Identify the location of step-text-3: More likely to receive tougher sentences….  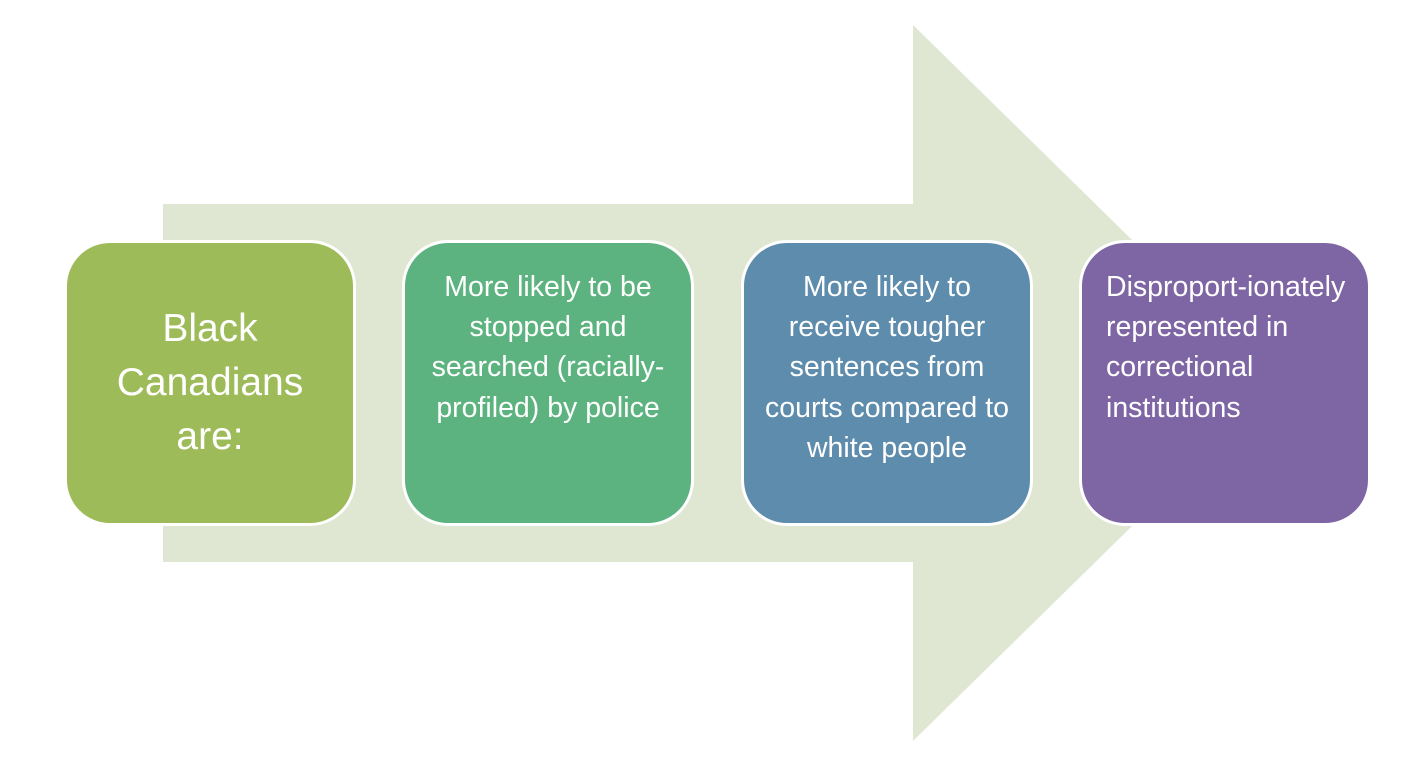
(887, 367).